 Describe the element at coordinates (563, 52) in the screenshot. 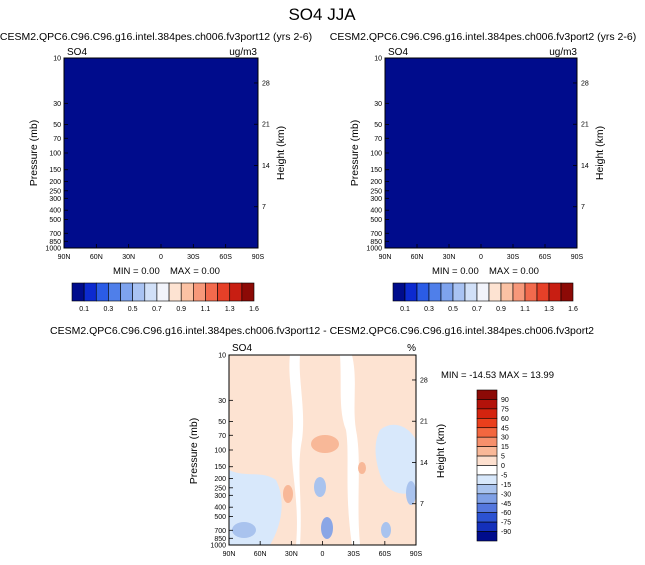

I see `panel-2-right-label: ug/m3` at that location.